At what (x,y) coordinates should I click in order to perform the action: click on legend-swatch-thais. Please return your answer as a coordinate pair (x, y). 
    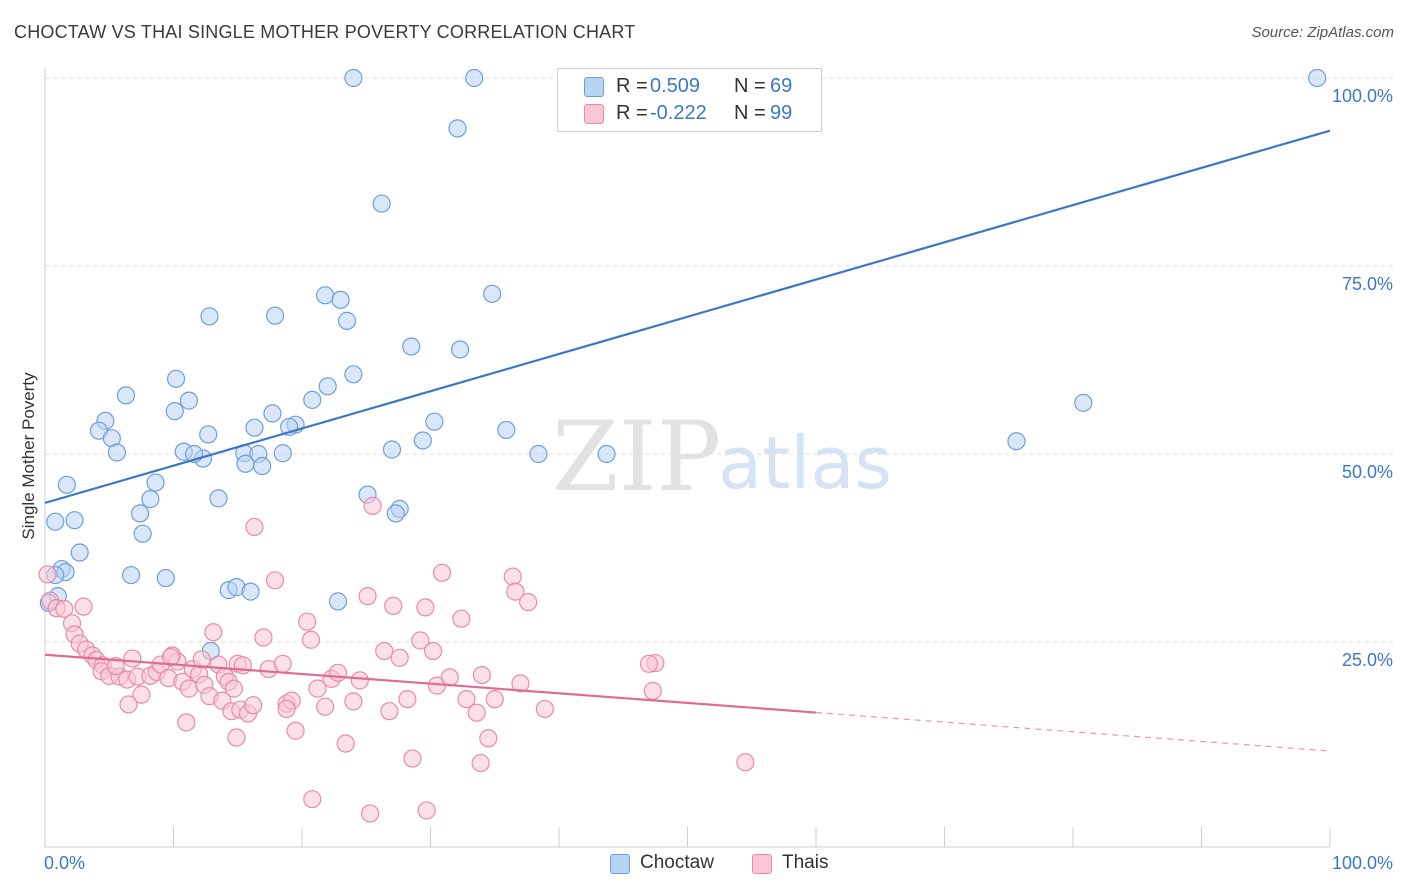
    Looking at the image, I should click on (594, 114).